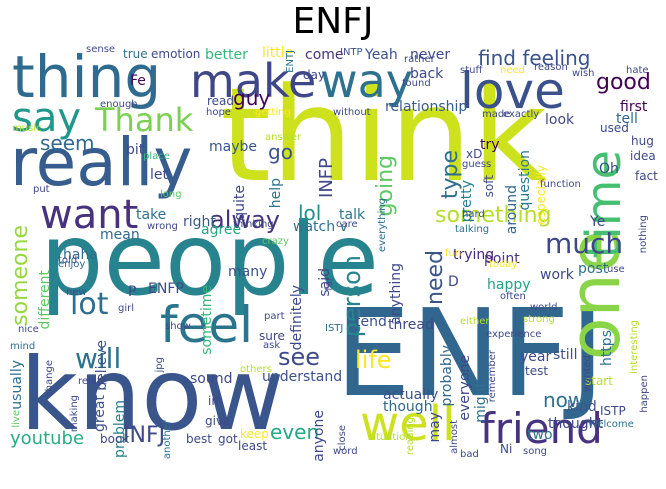 This screenshot has width=666, height=489. Describe the element at coordinates (607, 348) in the screenshot. I see `cloud-word: https` at that location.